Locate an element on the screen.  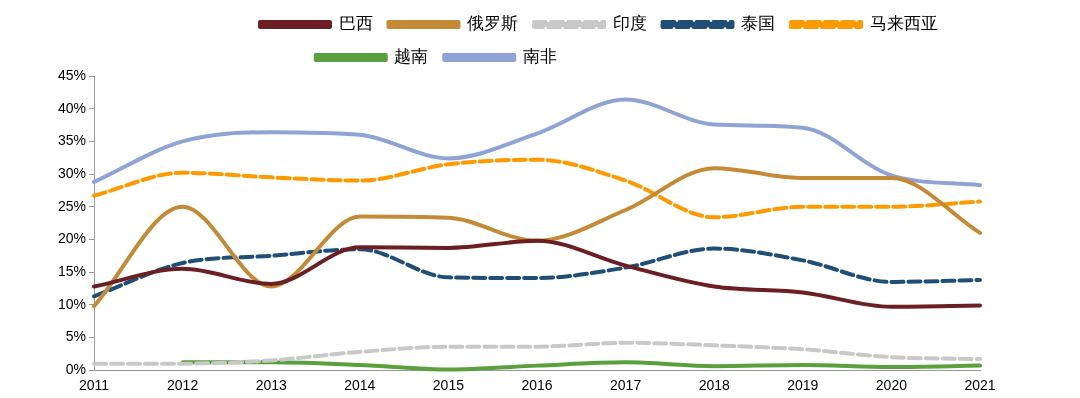
y-tick-label: 10% is located at coordinates (72, 303).